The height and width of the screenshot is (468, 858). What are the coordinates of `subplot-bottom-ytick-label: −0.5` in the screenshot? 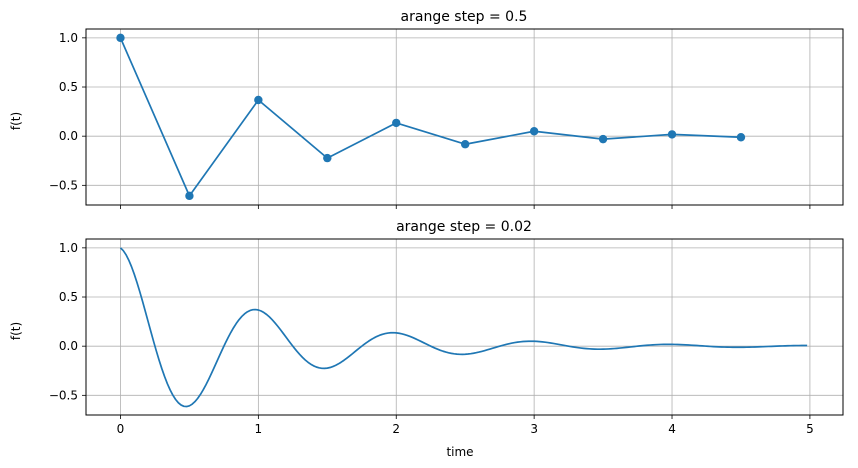 It's located at (63, 395).